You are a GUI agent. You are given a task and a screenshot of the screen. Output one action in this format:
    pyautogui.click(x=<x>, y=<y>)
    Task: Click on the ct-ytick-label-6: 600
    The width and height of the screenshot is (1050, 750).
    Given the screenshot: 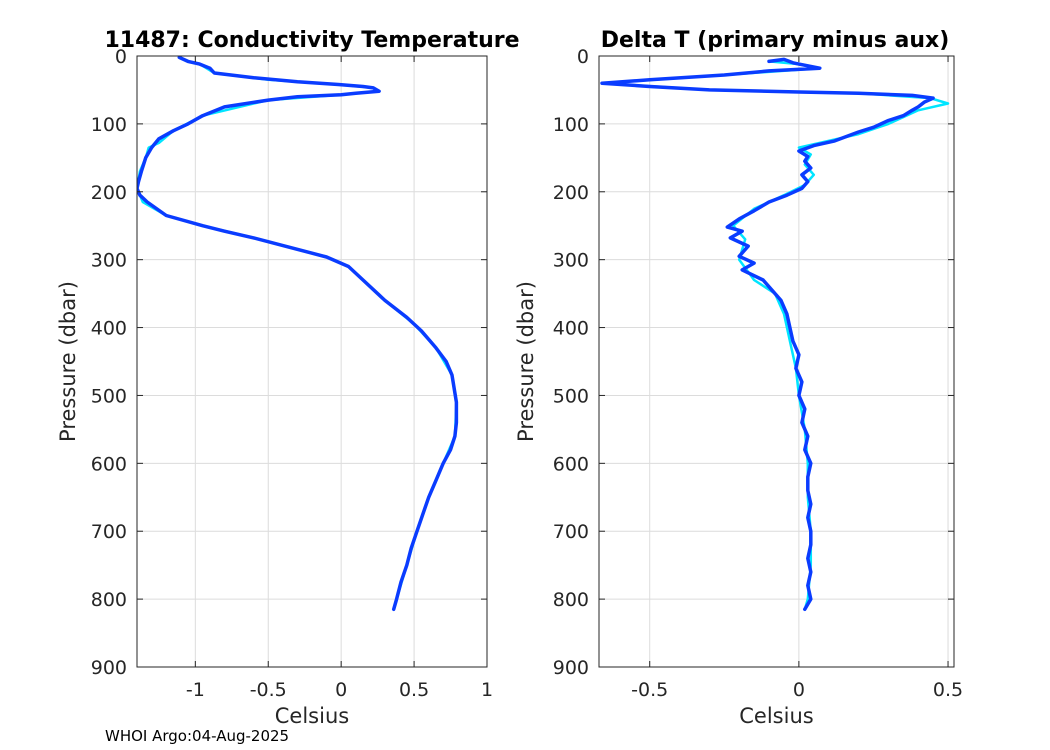 What is the action you would take?
    pyautogui.click(x=109, y=464)
    